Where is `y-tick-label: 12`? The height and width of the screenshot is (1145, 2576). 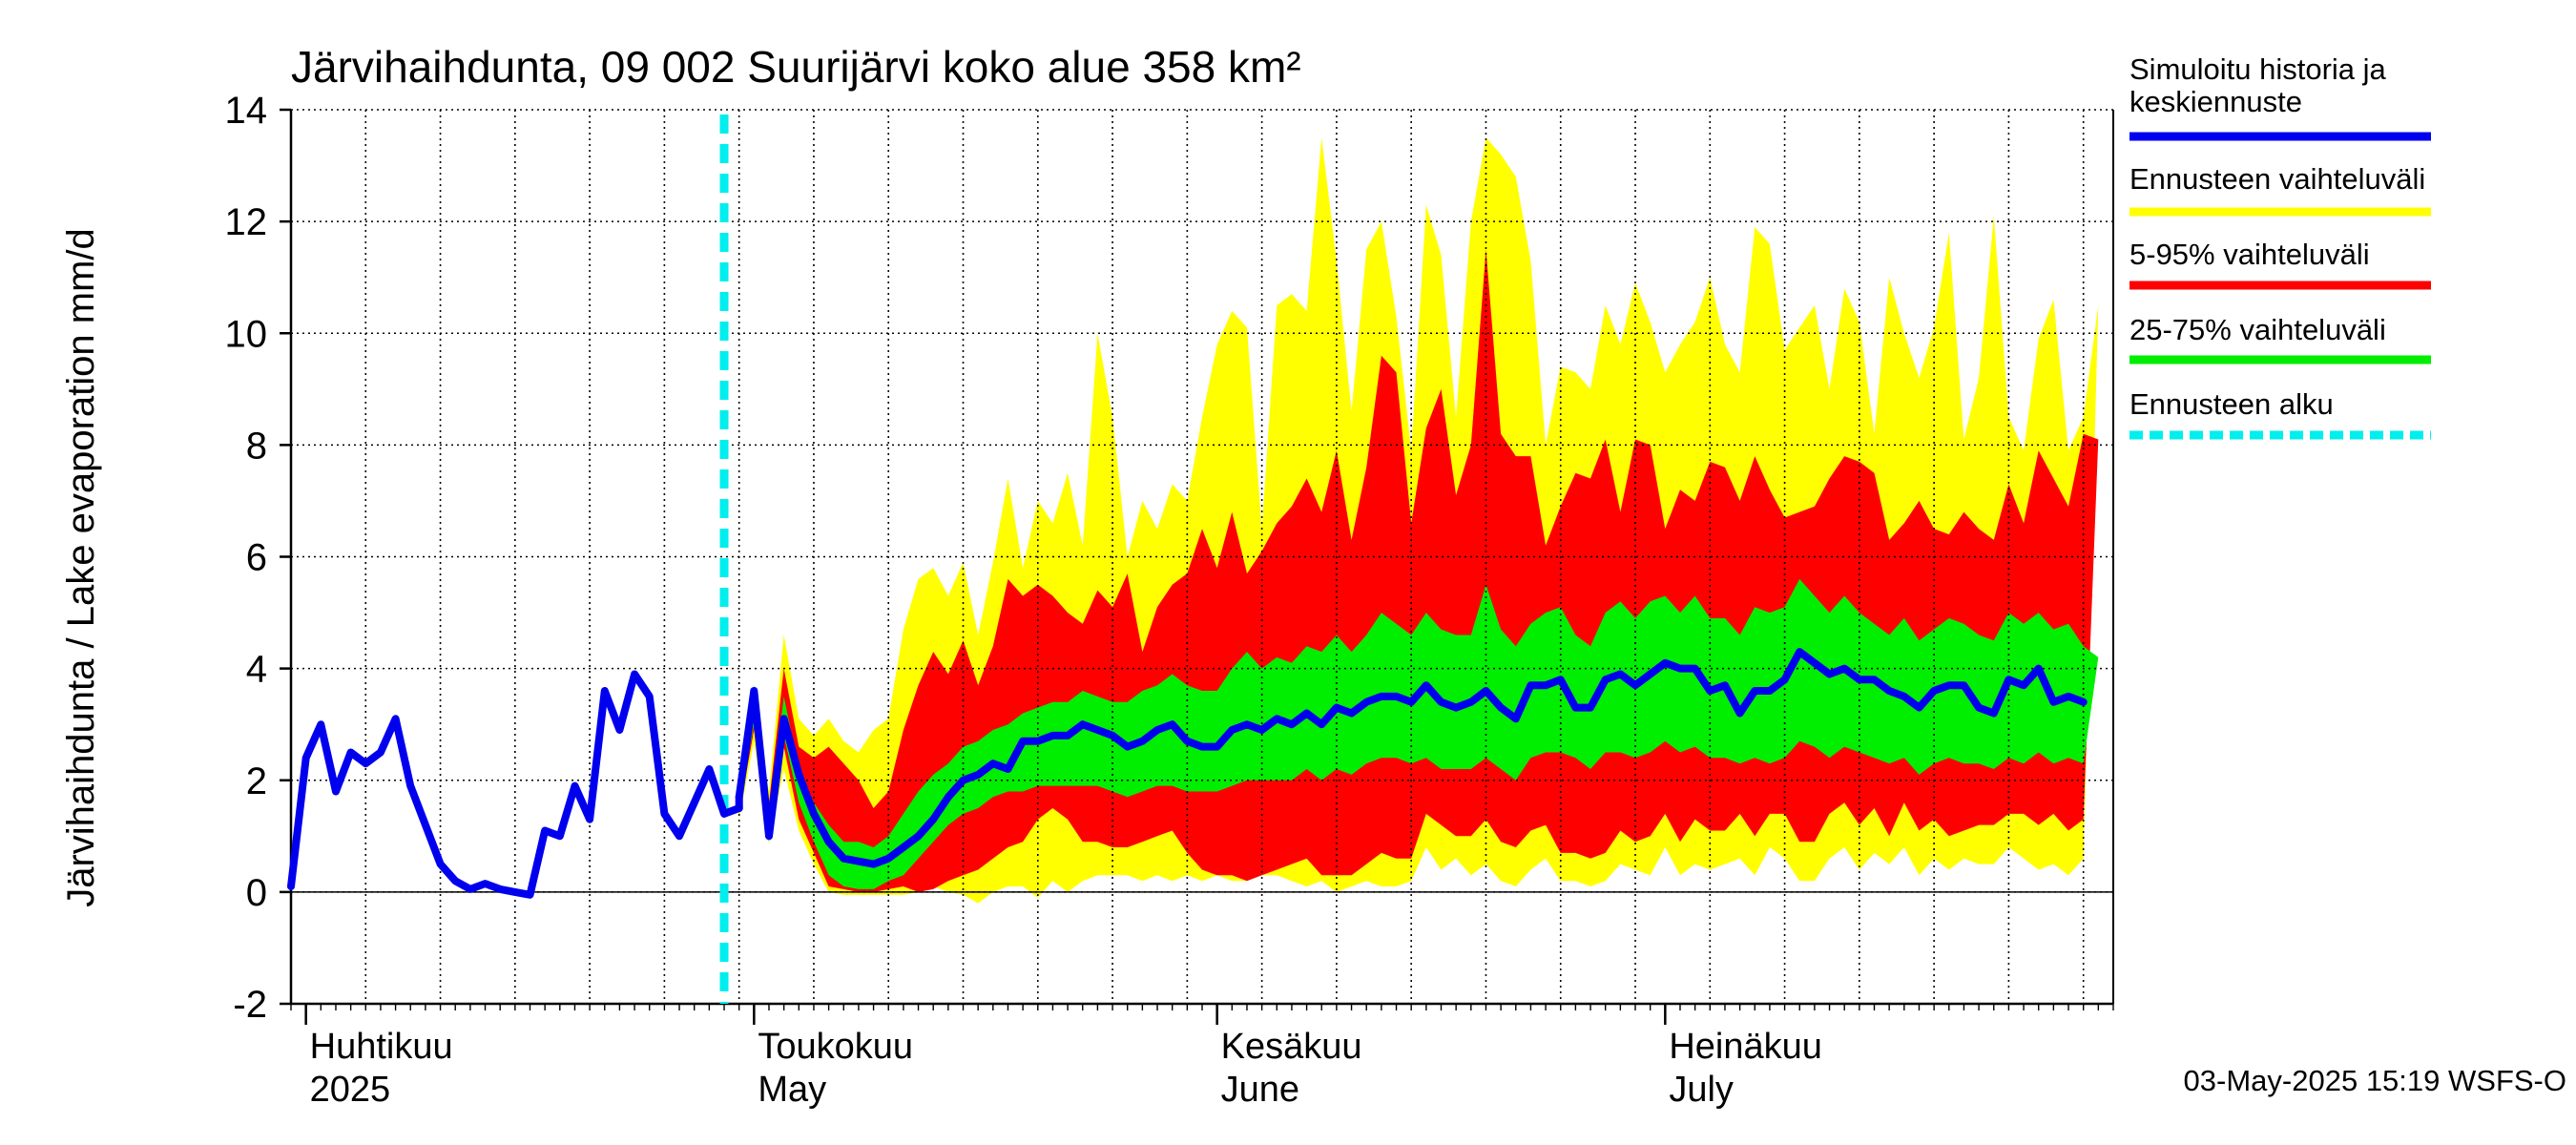
y-tick-label: 12 is located at coordinates (246, 222).